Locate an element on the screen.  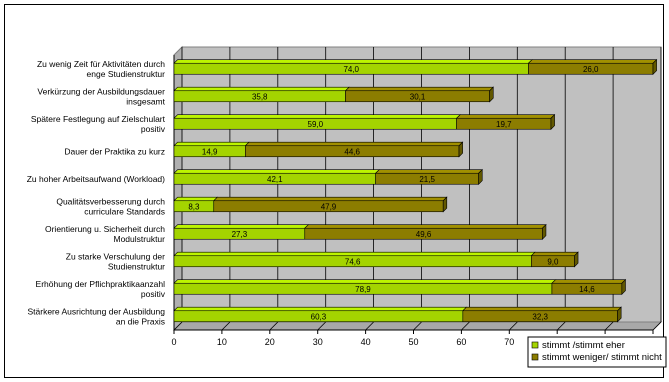
category-label: Zu wenig Zeit für Aktivitäten durch is located at coordinates (101, 64).